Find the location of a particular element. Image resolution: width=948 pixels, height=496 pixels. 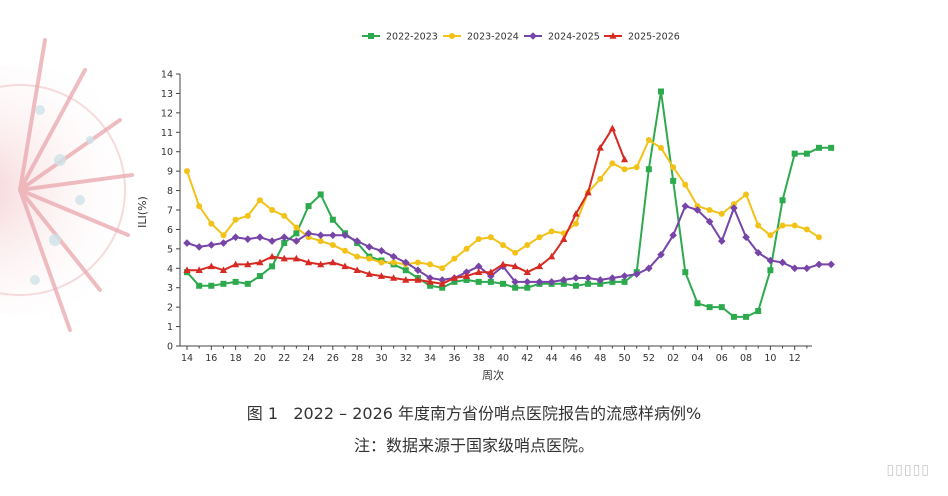

x-tick-label: 02 is located at coordinates (673, 358).